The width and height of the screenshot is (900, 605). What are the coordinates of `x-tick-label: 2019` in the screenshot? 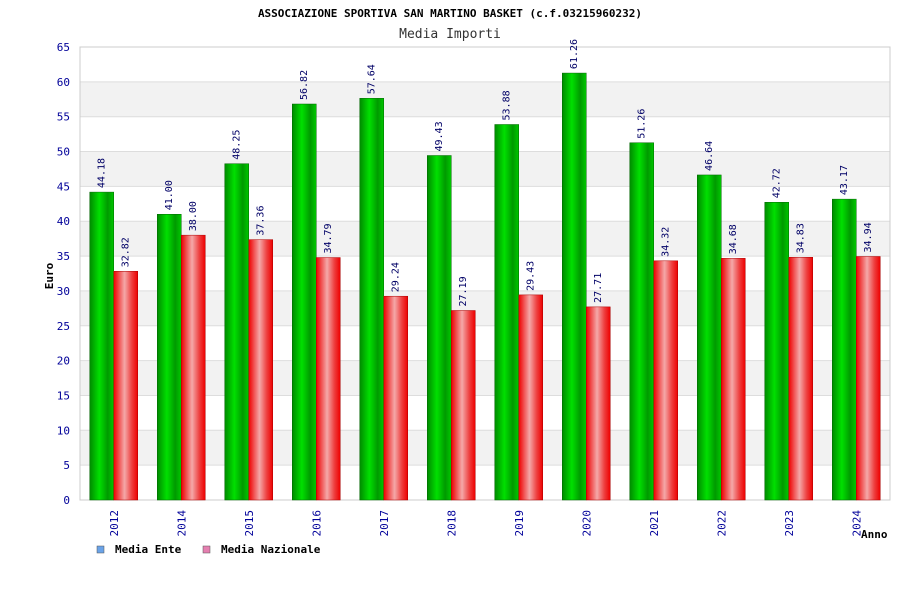 It's located at (519, 523).